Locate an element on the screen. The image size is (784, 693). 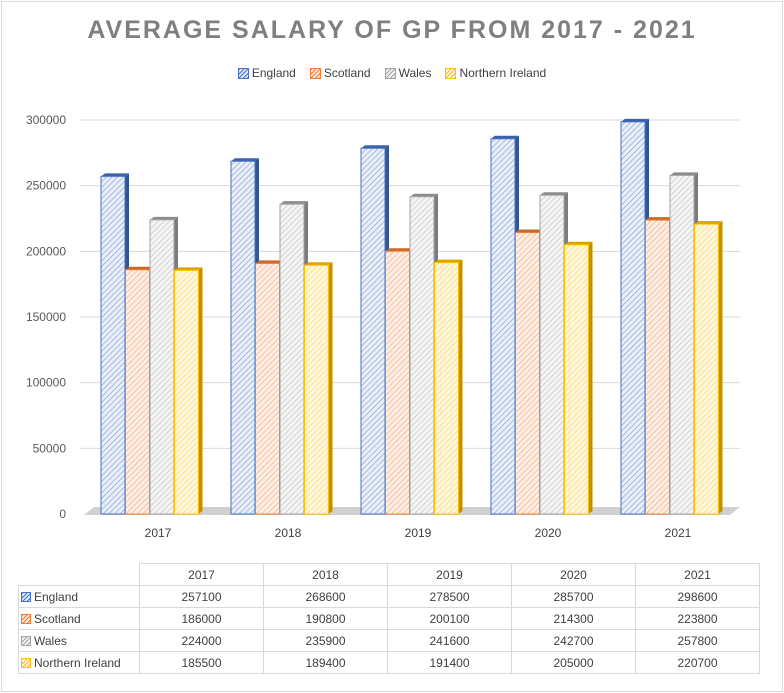
legend-label: Scotland is located at coordinates (347, 73).